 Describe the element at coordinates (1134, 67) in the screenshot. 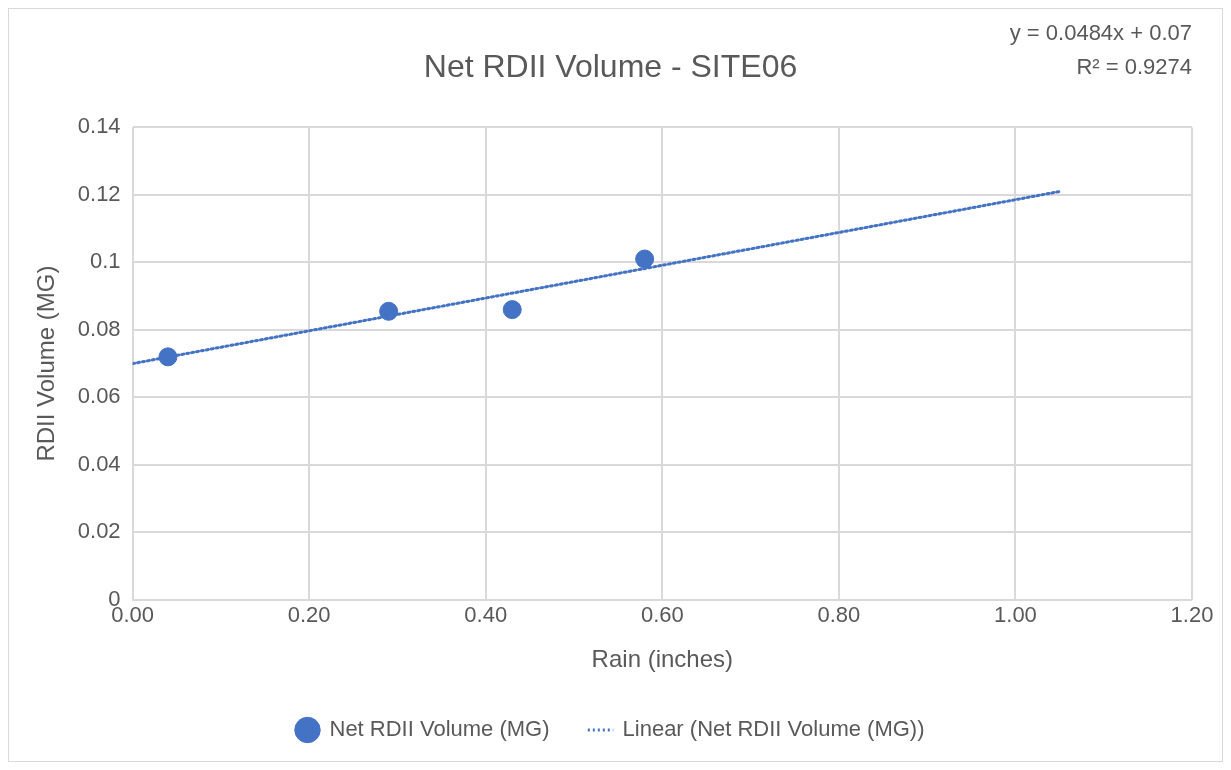

I see `text: R² = 0.9274` at that location.